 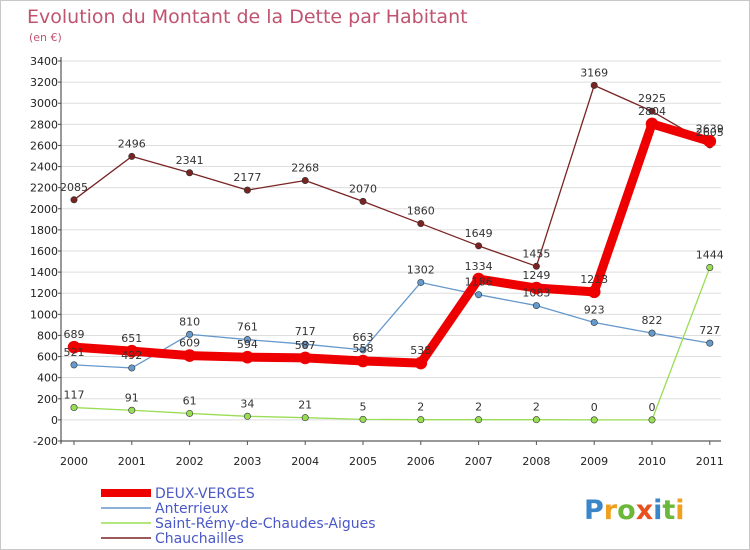 What do you see at coordinates (44, 145) in the screenshot?
I see `y-tick-label: 2600` at bounding box center [44, 145].